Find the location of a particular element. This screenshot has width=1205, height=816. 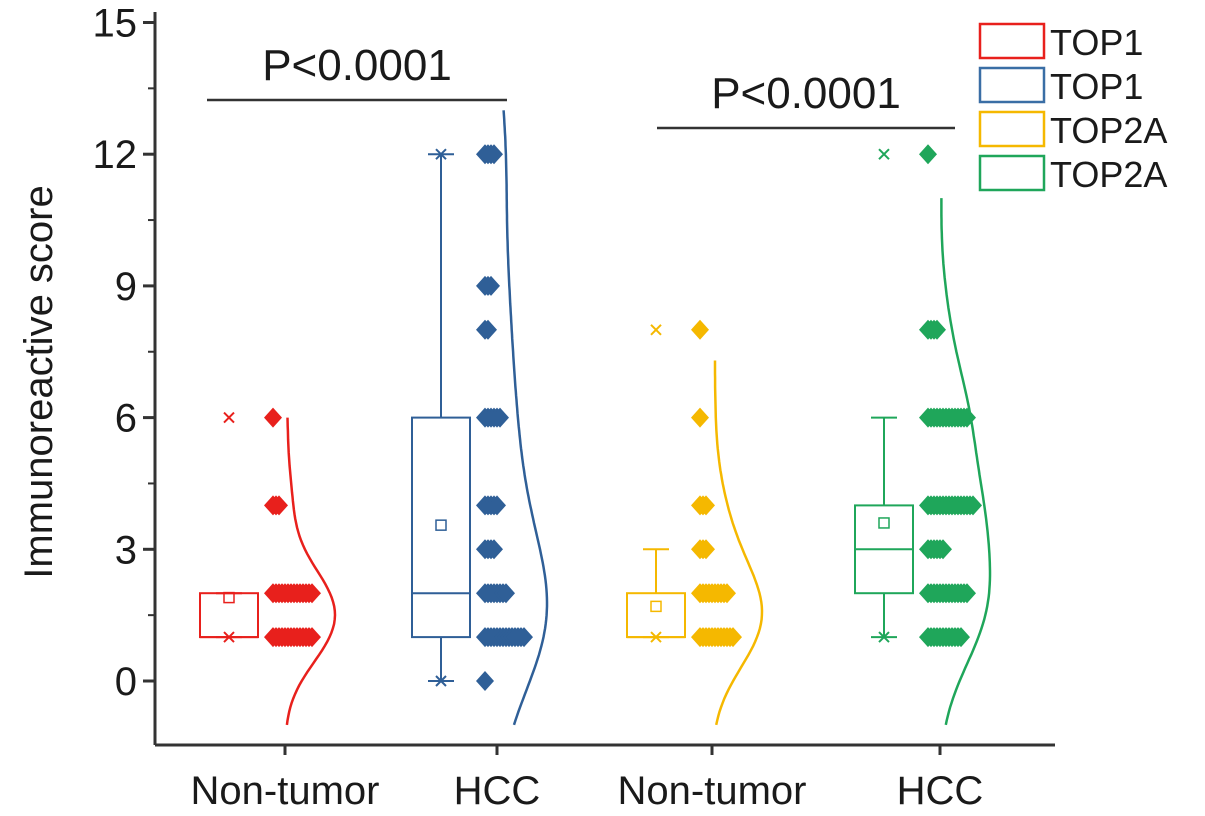

y-axis-title: Immunoreactive score is located at coordinates (39, 381).